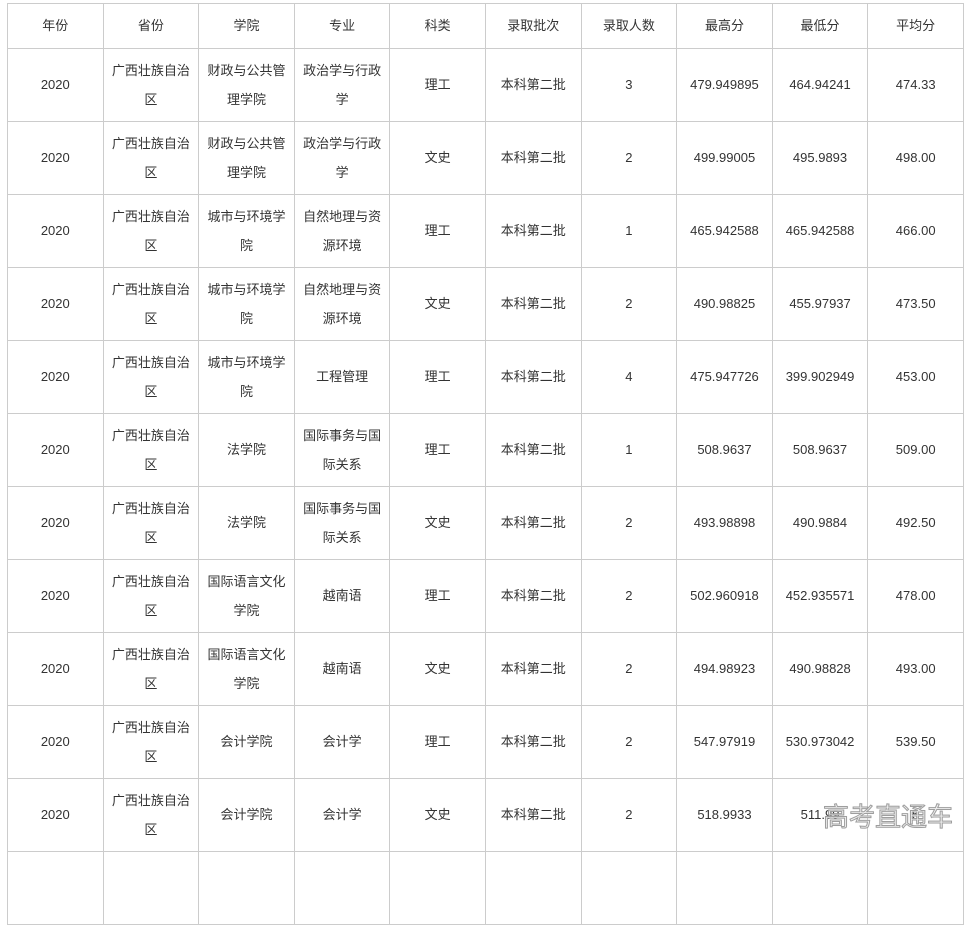  What do you see at coordinates (820, 669) in the screenshot?
I see `table-cell: 490.98828` at bounding box center [820, 669].